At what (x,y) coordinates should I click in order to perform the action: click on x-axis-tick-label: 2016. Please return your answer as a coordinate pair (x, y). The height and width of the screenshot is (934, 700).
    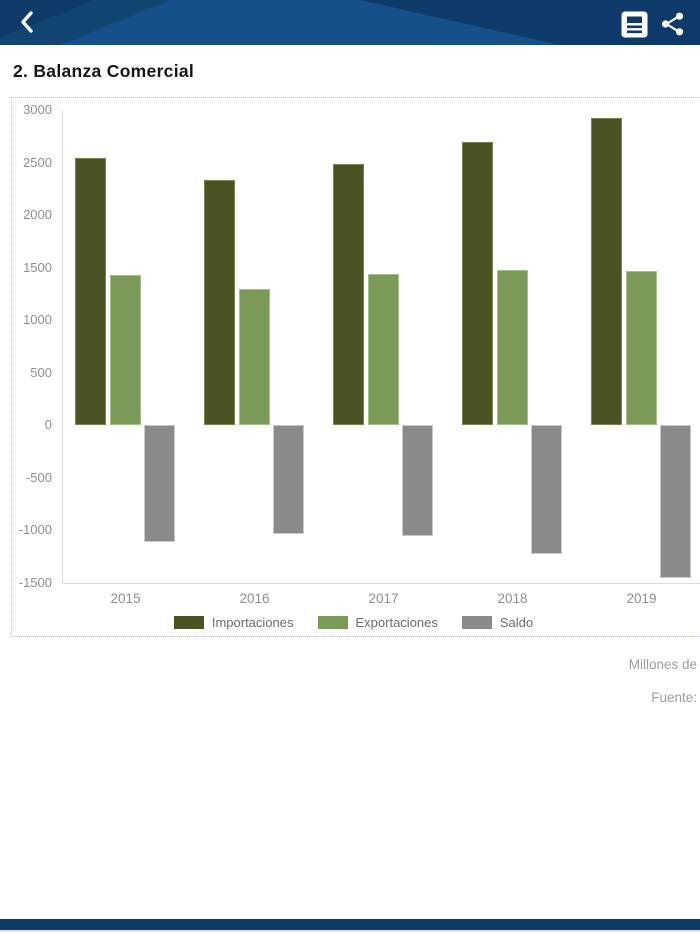
    Looking at the image, I should click on (254, 598).